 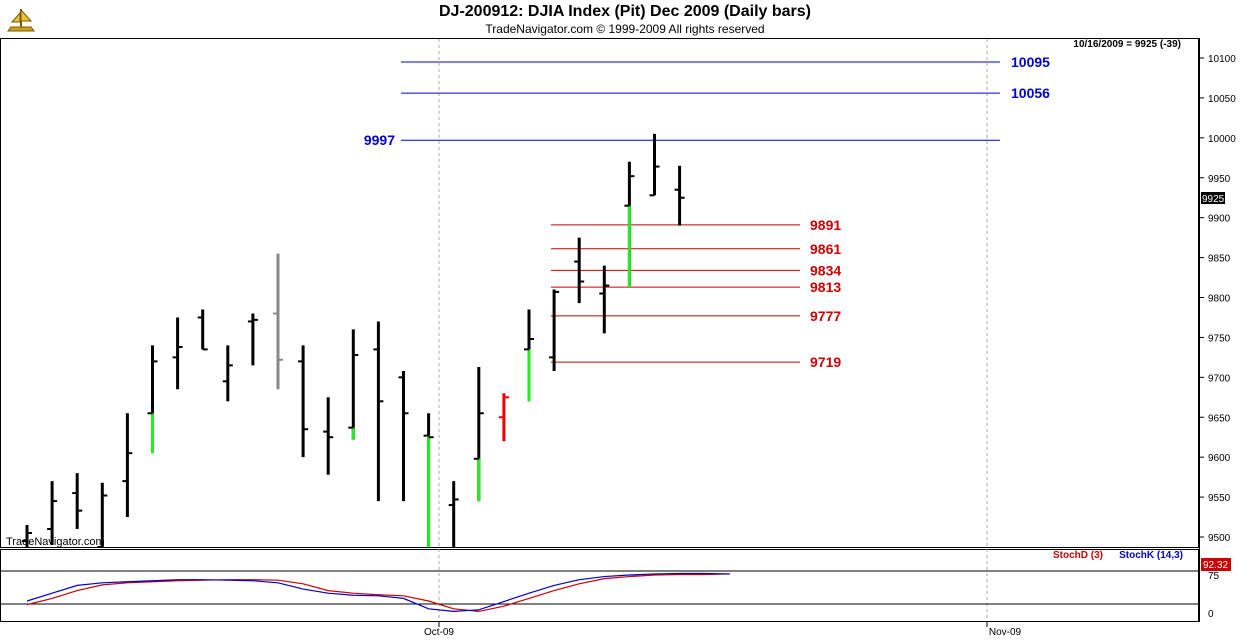 What do you see at coordinates (1219, 538) in the screenshot?
I see `y-tick-label: 9500` at bounding box center [1219, 538].